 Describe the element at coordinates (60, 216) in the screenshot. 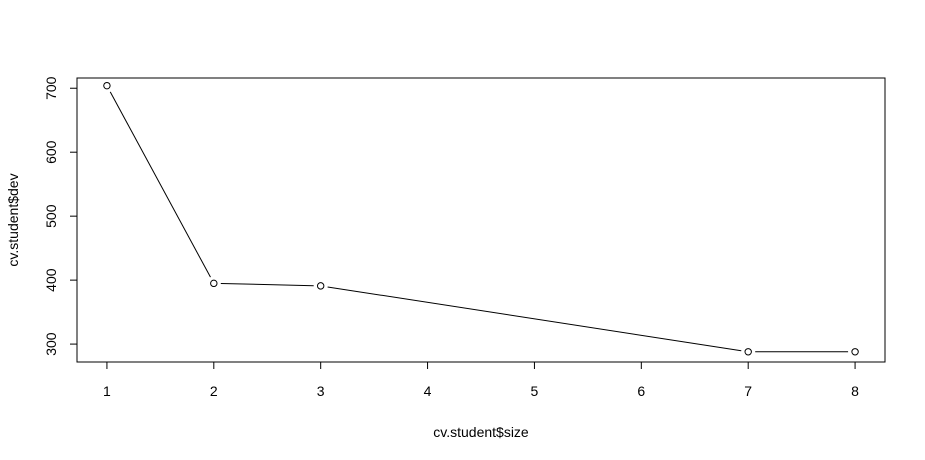

I see `y-axis: 300 400 500 600 700` at that location.